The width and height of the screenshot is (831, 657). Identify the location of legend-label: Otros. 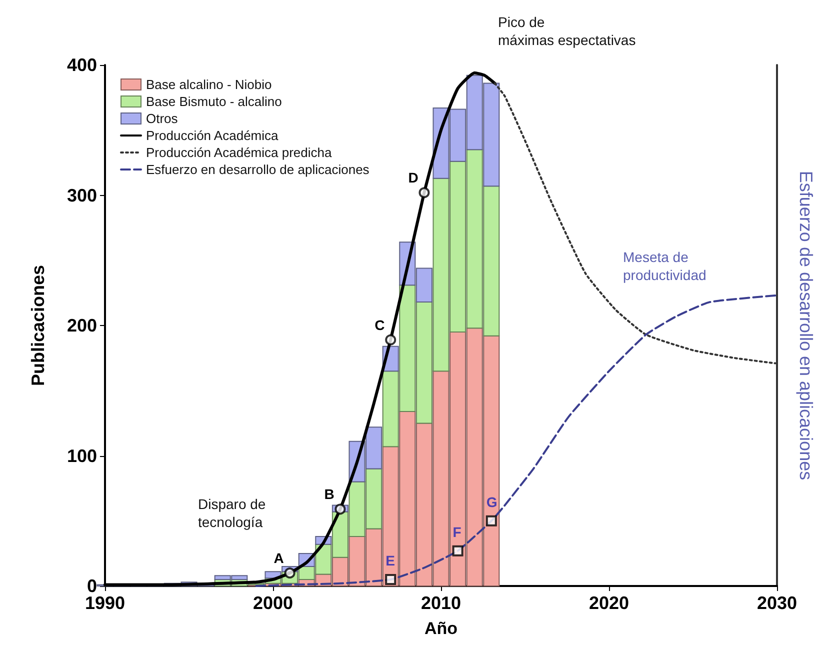
(162, 118).